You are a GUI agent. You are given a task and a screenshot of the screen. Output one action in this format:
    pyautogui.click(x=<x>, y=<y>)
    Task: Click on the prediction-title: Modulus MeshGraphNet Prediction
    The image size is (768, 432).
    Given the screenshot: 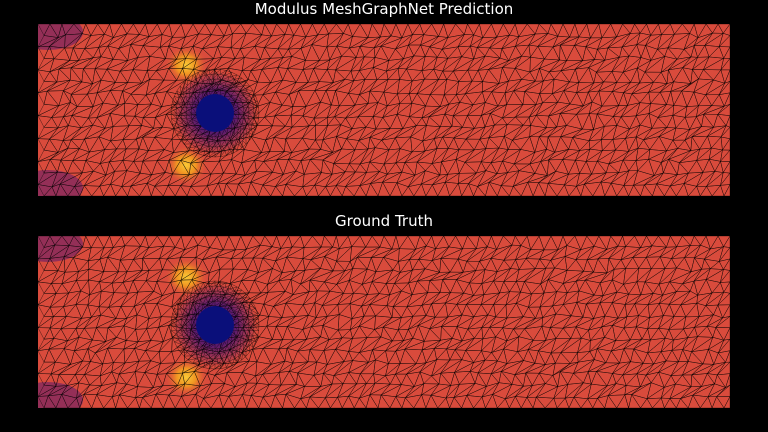 What is the action you would take?
    pyautogui.click(x=384, y=9)
    